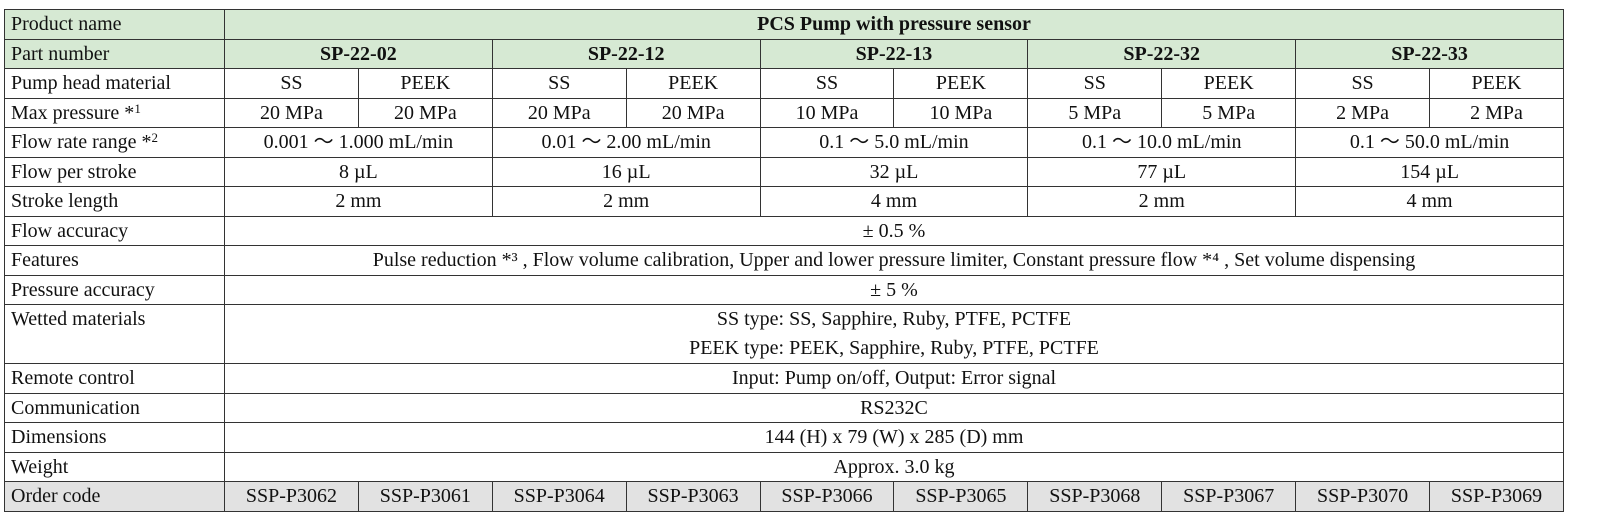 The width and height of the screenshot is (1611, 531). What do you see at coordinates (74, 171) in the screenshot?
I see `row-label-text: Flow per stroke` at bounding box center [74, 171].